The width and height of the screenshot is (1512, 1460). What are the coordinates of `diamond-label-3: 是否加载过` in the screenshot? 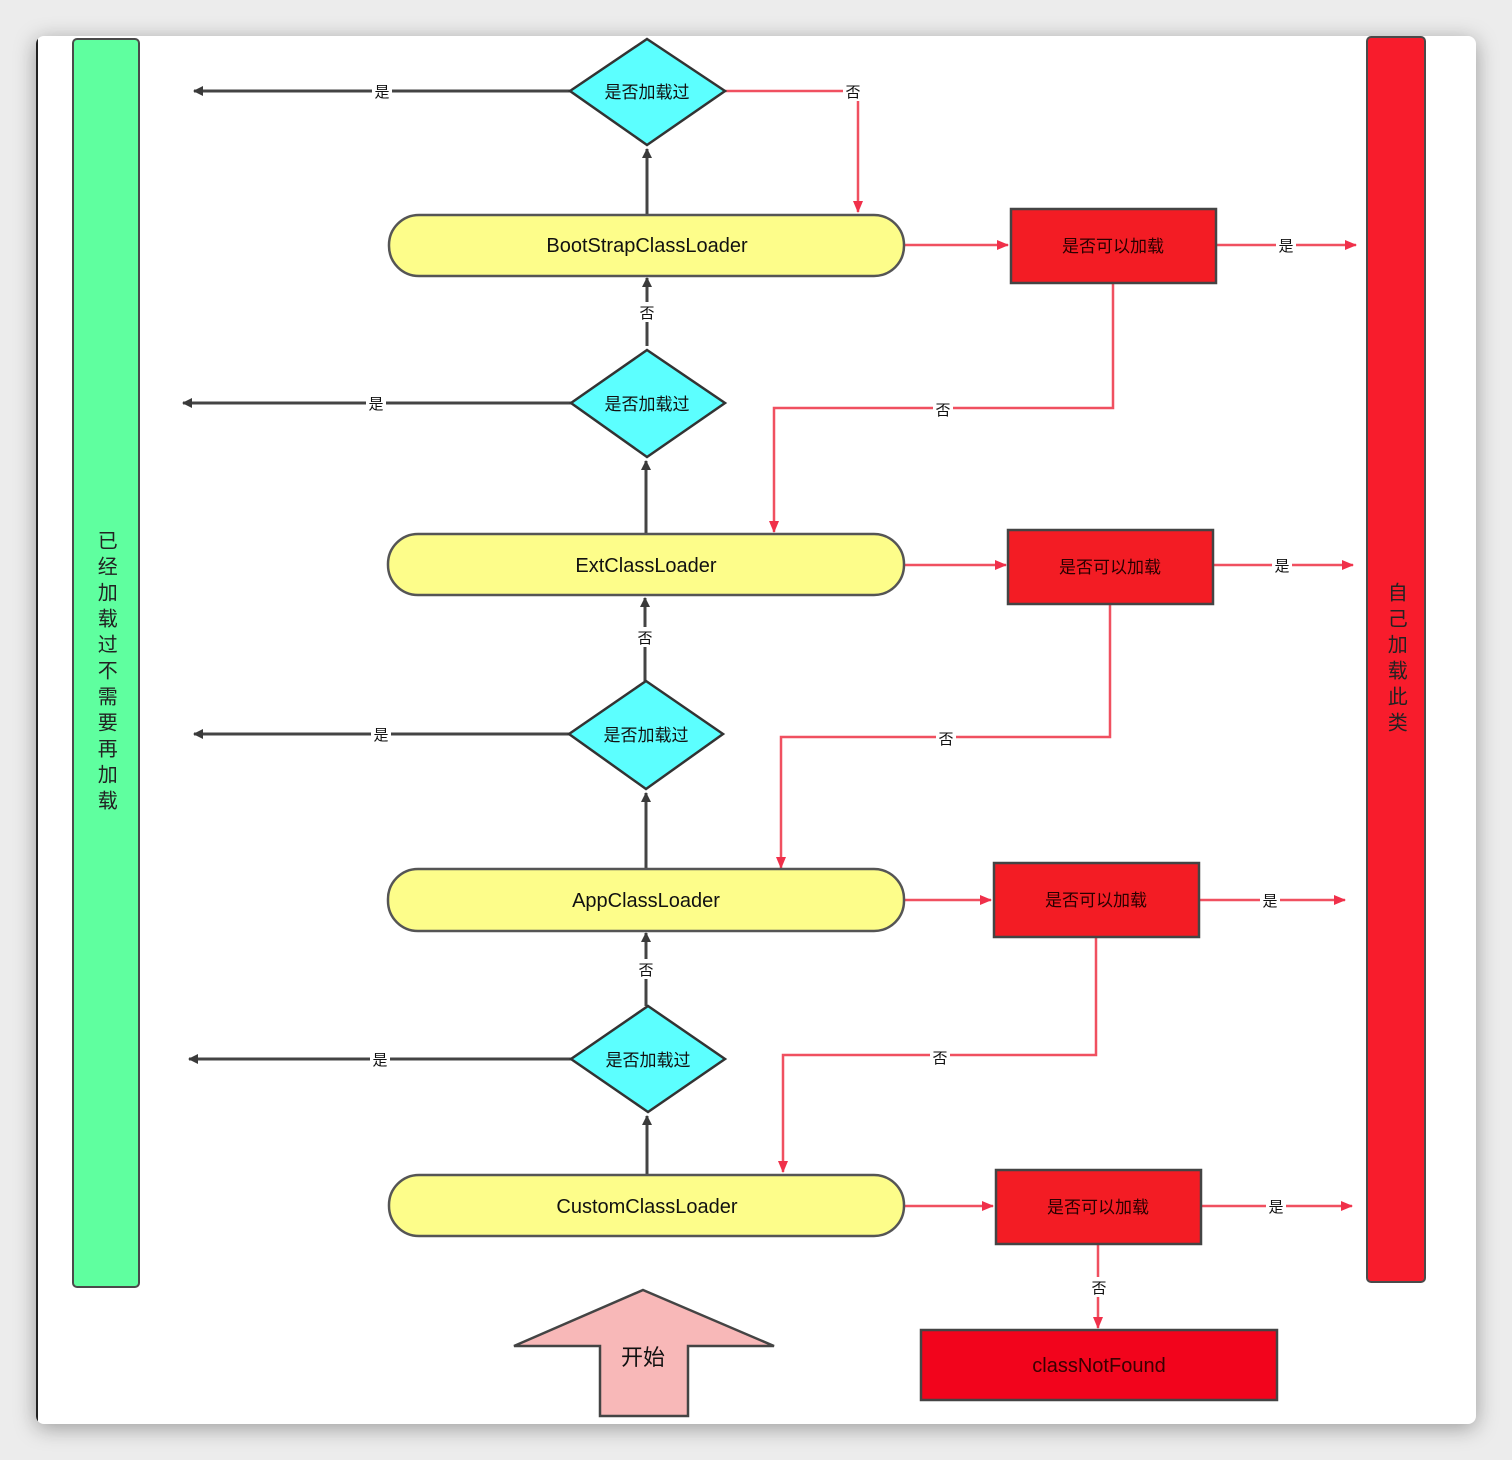 It's located at (646, 736).